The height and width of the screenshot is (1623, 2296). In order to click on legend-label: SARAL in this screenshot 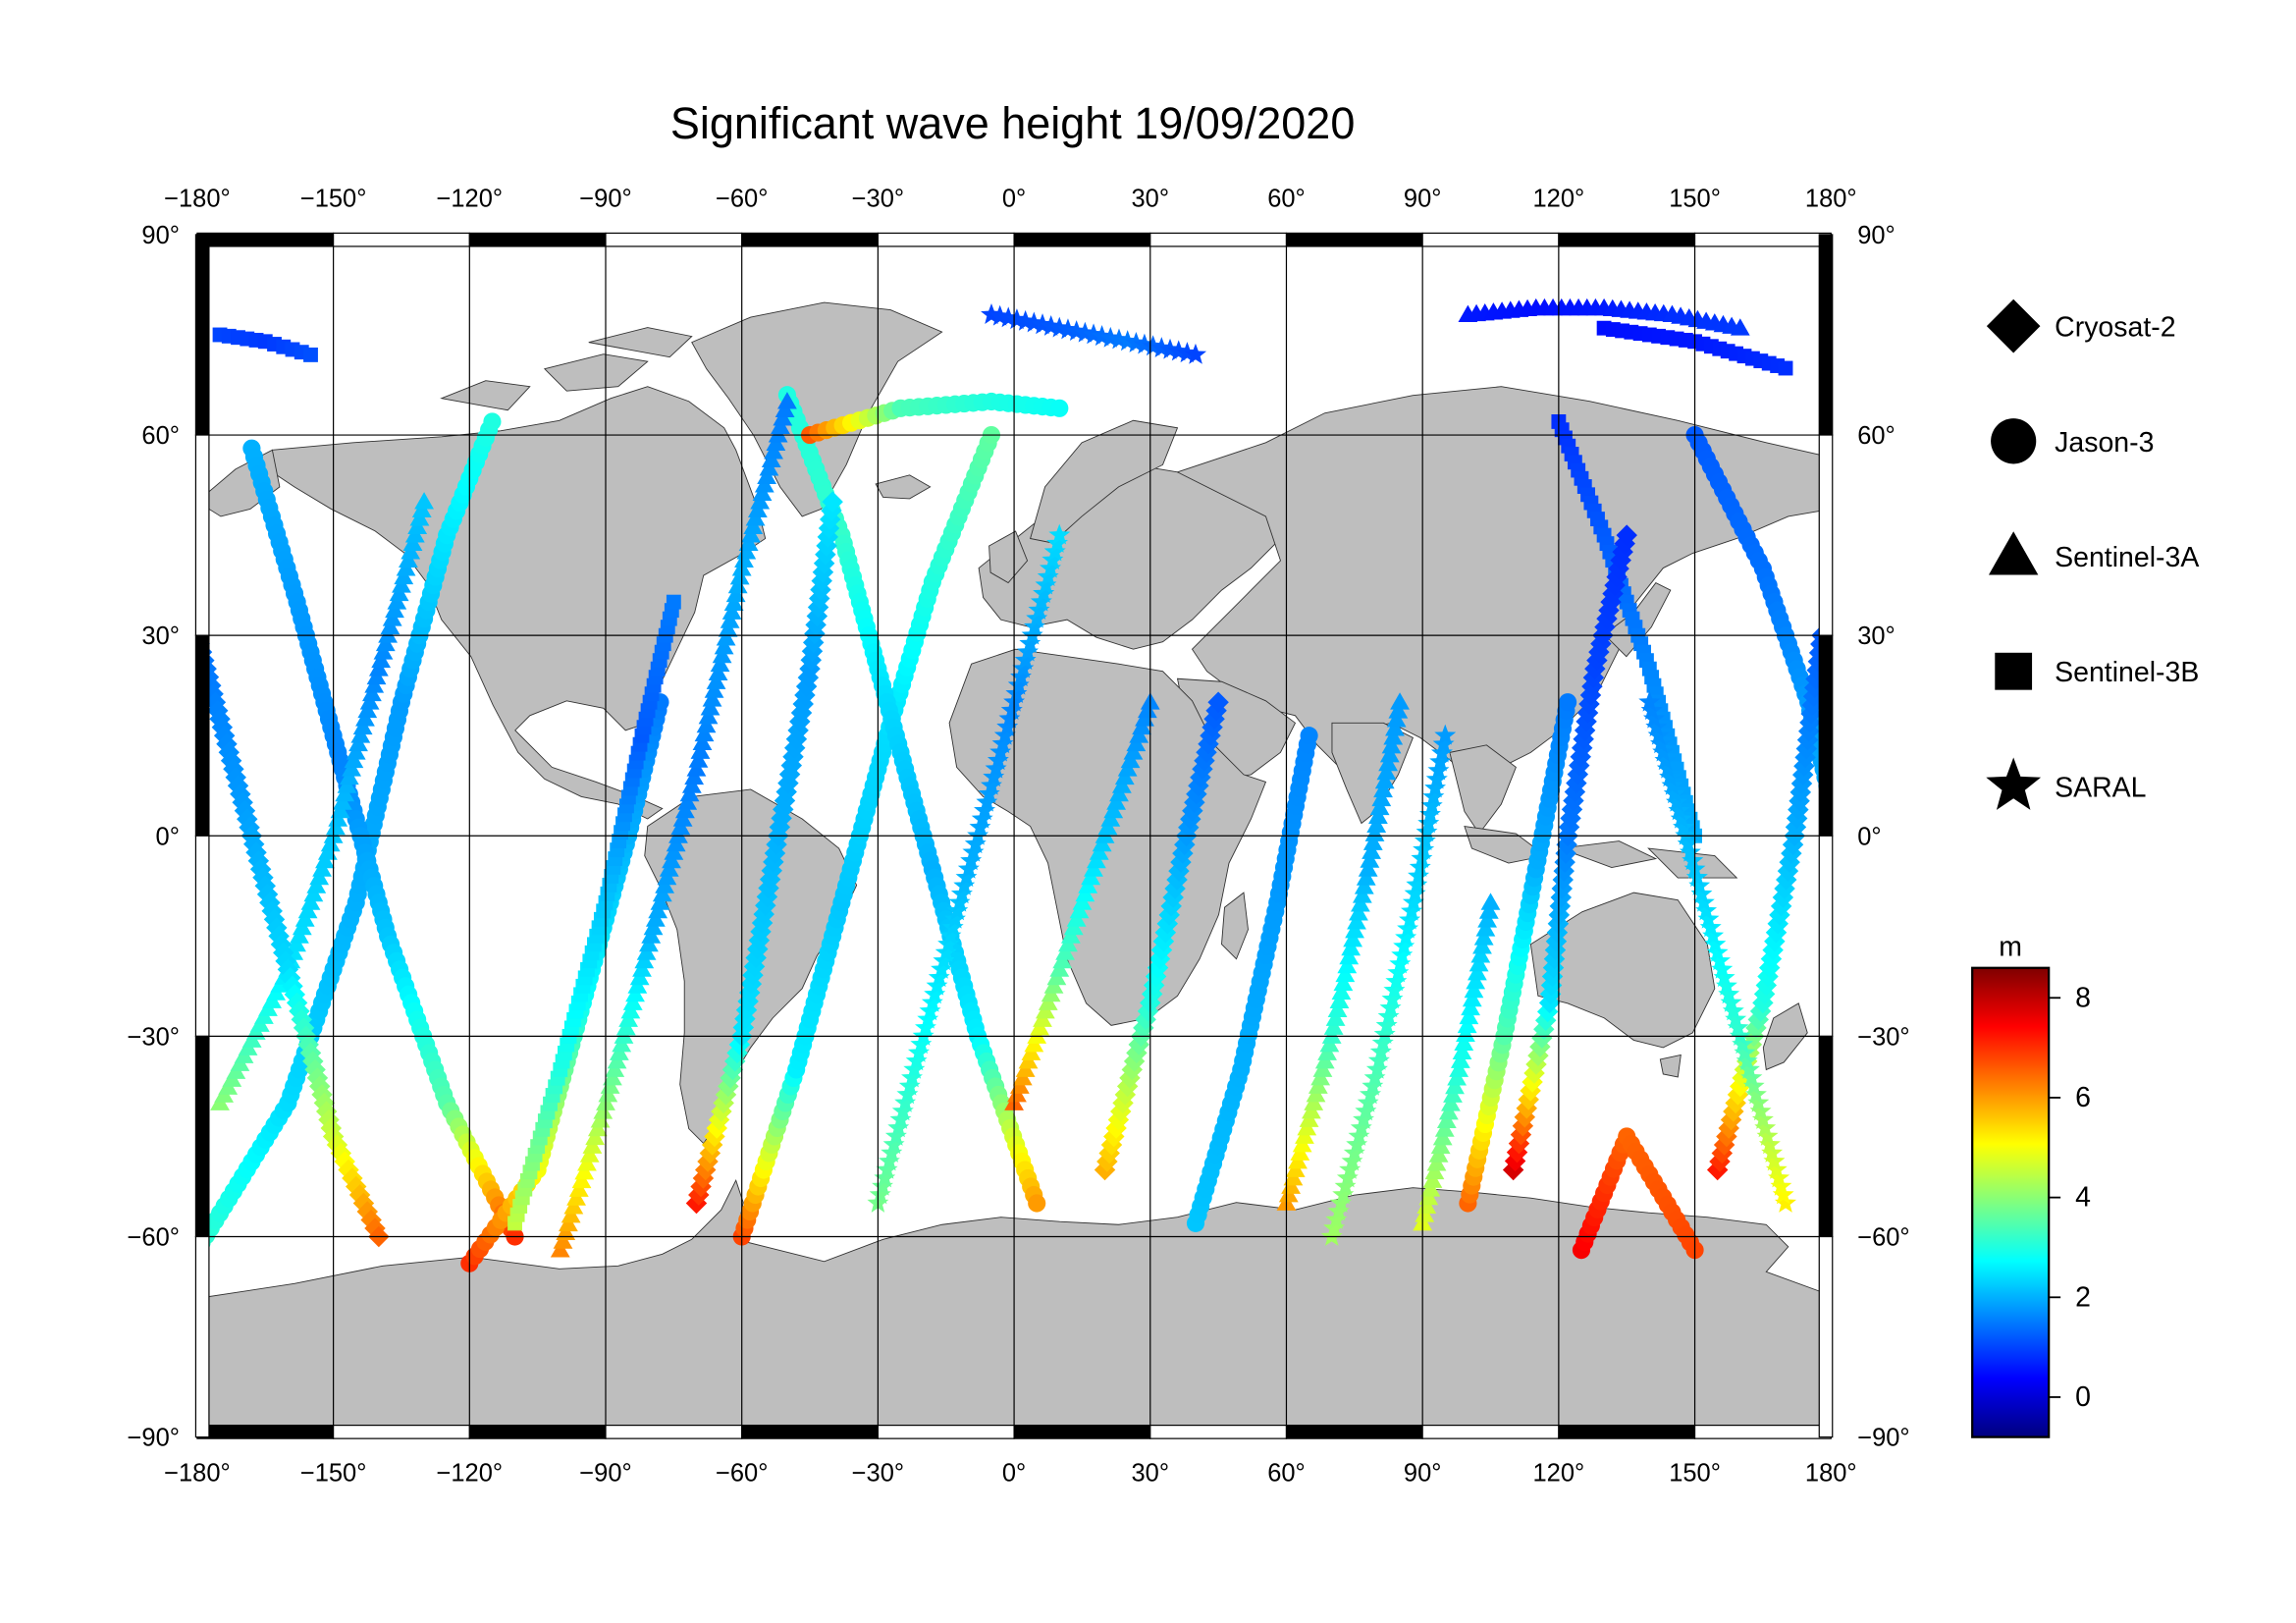, I will do `click(2100, 787)`.